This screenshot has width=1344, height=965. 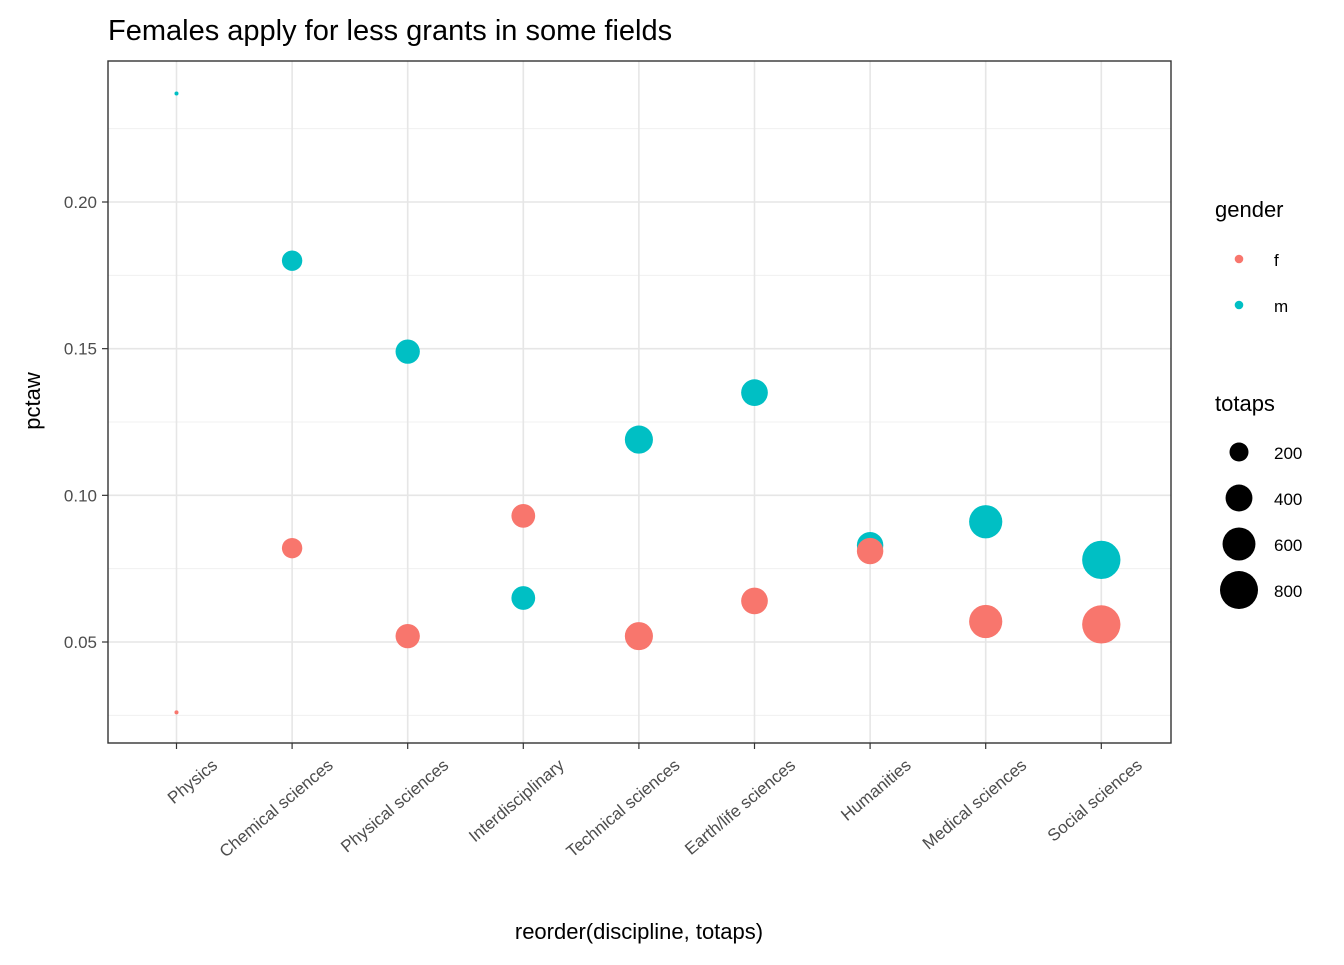 I want to click on y-tick-label: 0.20, so click(x=80, y=202).